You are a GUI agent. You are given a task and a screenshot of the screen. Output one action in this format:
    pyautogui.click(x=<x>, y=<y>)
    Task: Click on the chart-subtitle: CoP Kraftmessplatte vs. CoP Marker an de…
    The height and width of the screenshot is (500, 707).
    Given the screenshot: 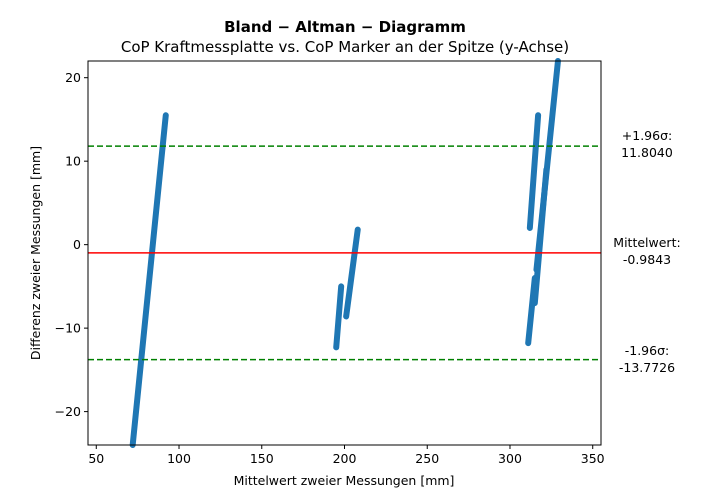 What is the action you would take?
    pyautogui.click(x=345, y=47)
    